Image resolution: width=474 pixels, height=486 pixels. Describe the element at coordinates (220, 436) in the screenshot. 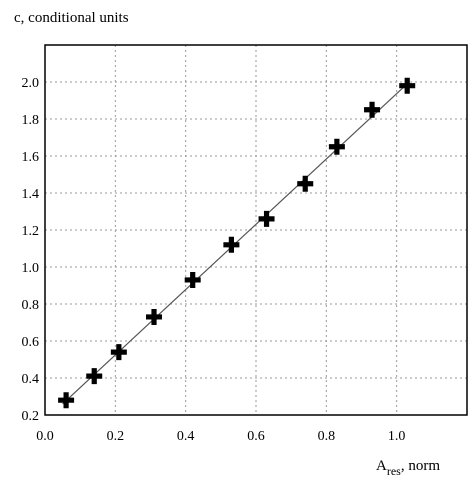

I see `x-tick-labels: 0.0 0.2 0.4 0.6 0.8 1.0` at that location.